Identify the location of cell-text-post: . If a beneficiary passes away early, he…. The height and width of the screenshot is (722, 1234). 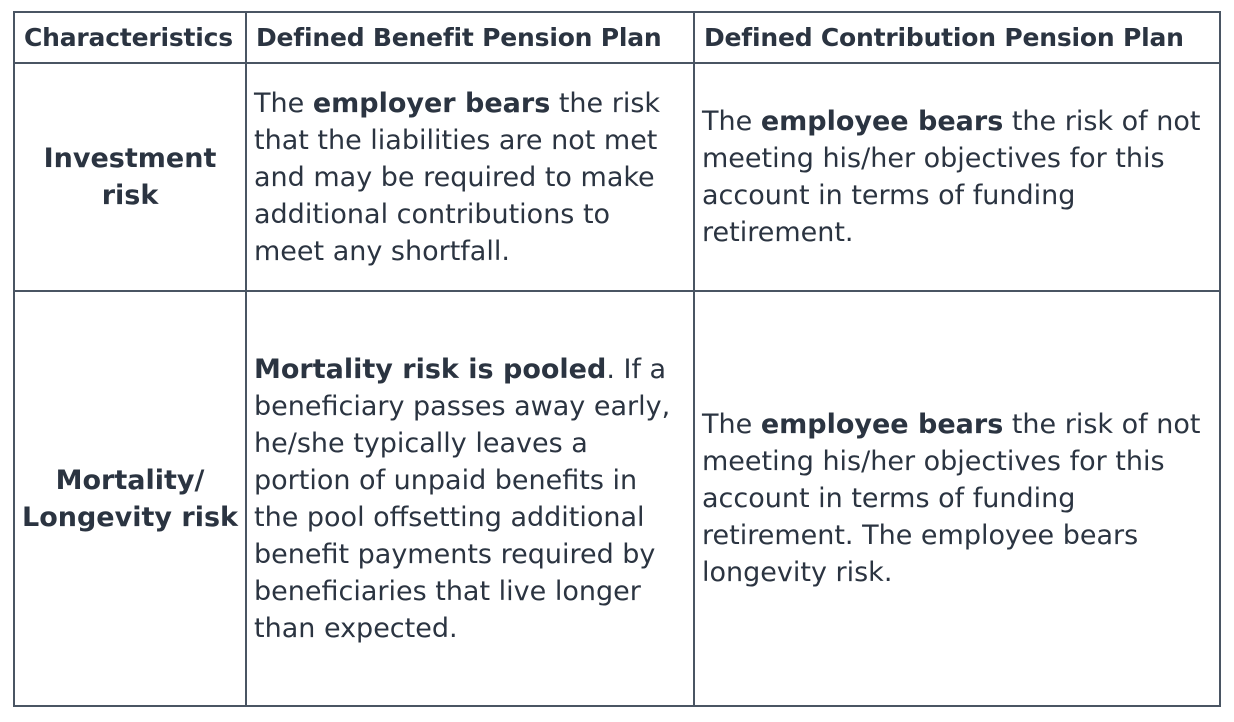
(462, 498).